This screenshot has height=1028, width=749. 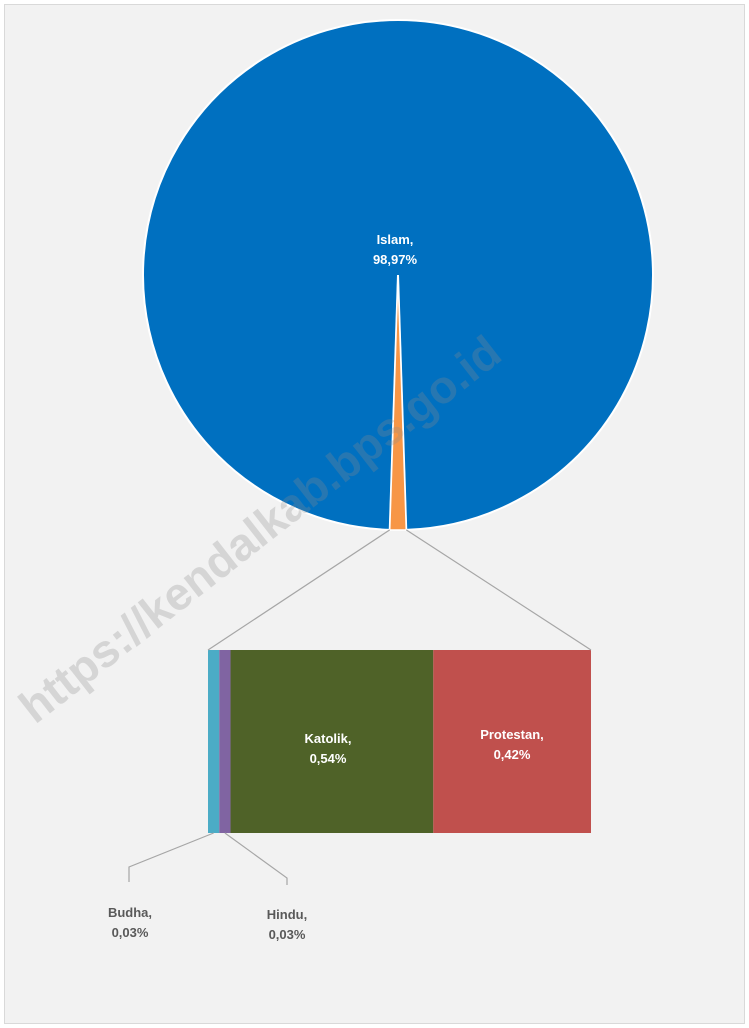 What do you see at coordinates (328, 738) in the screenshot?
I see `label-katolik-name: Katolik,` at bounding box center [328, 738].